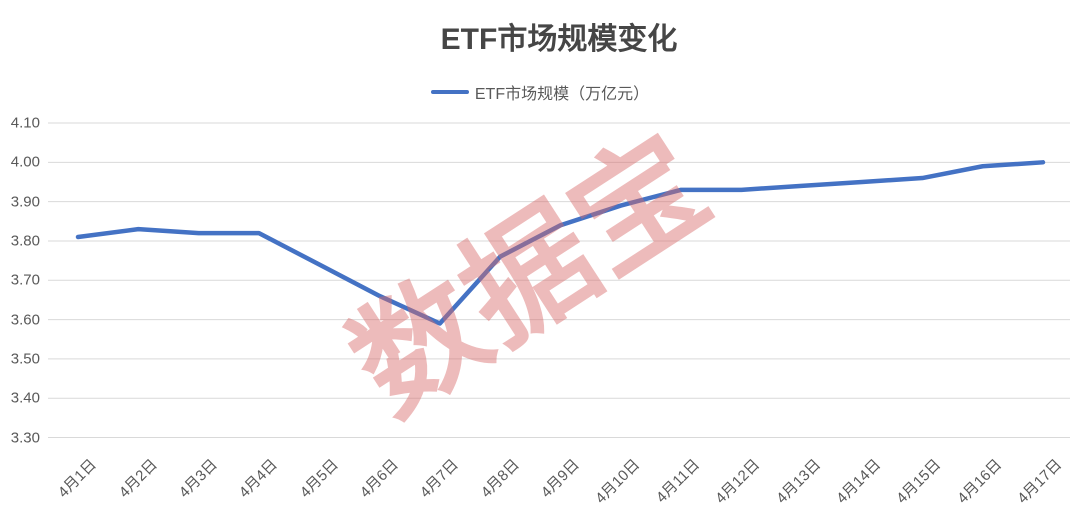  What do you see at coordinates (25, 162) in the screenshot?
I see `y-axis-tick-label: 4.00` at bounding box center [25, 162].